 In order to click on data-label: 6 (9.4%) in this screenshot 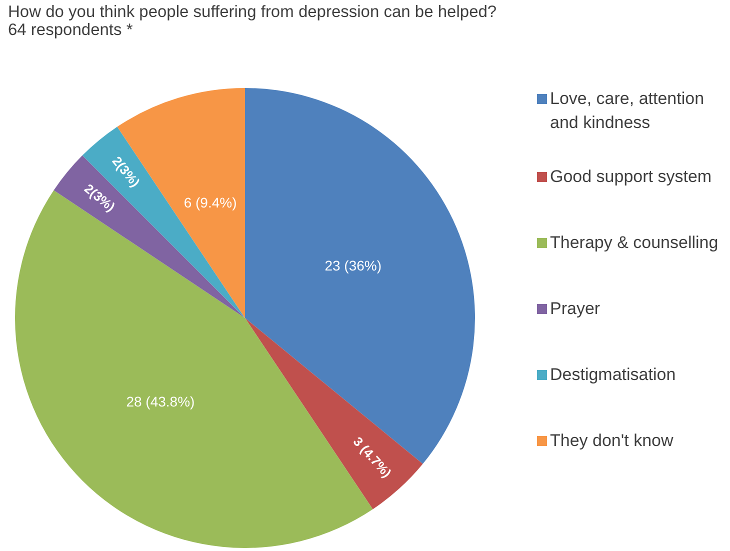, I will do `click(210, 202)`.